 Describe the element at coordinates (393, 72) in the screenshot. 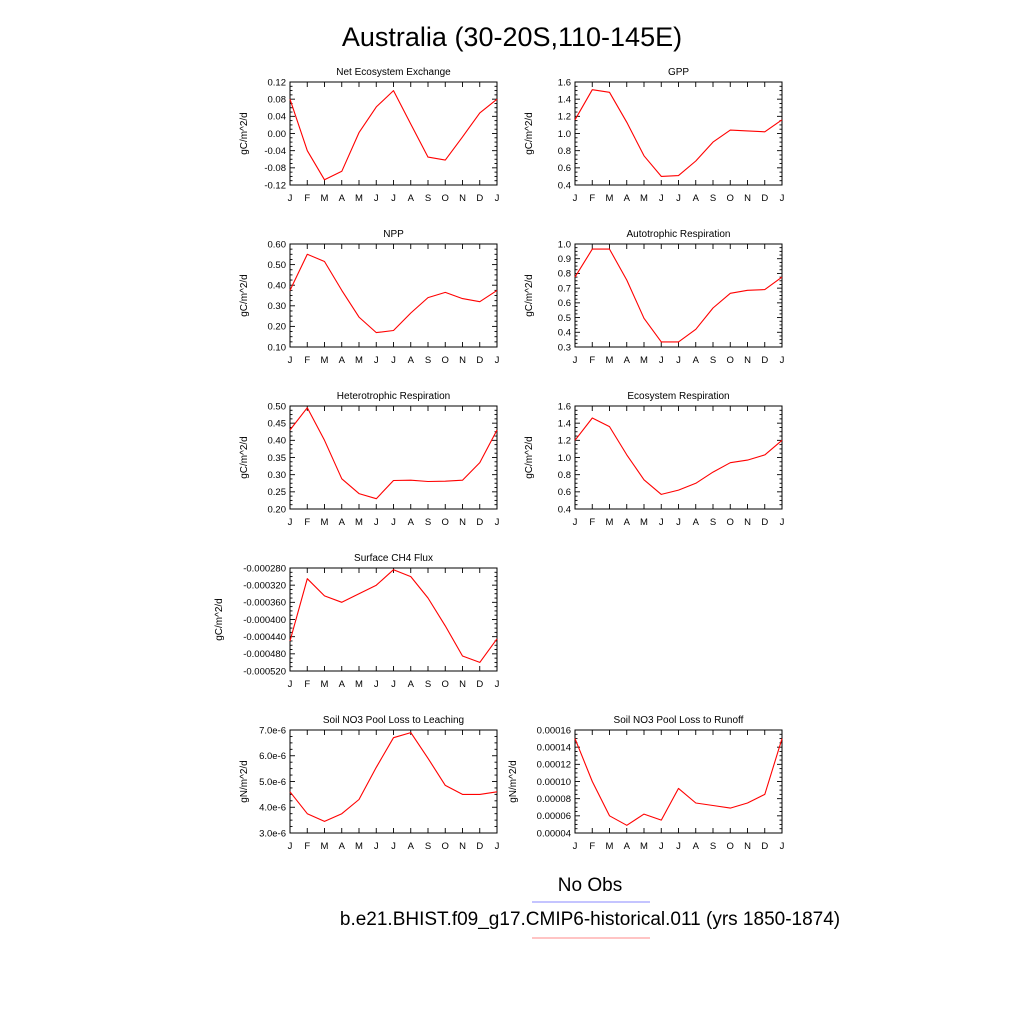

I see `chart-title: Net Ecosystem Exchange` at that location.